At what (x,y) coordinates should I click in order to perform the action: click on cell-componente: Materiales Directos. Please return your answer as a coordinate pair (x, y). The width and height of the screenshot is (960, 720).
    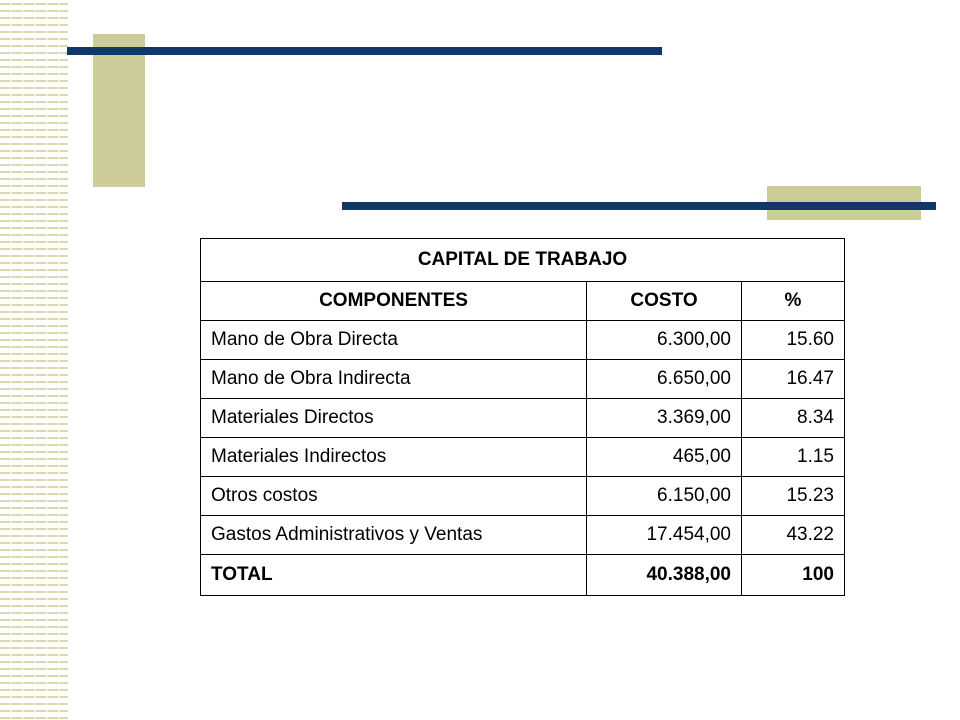
    Looking at the image, I should click on (393, 418).